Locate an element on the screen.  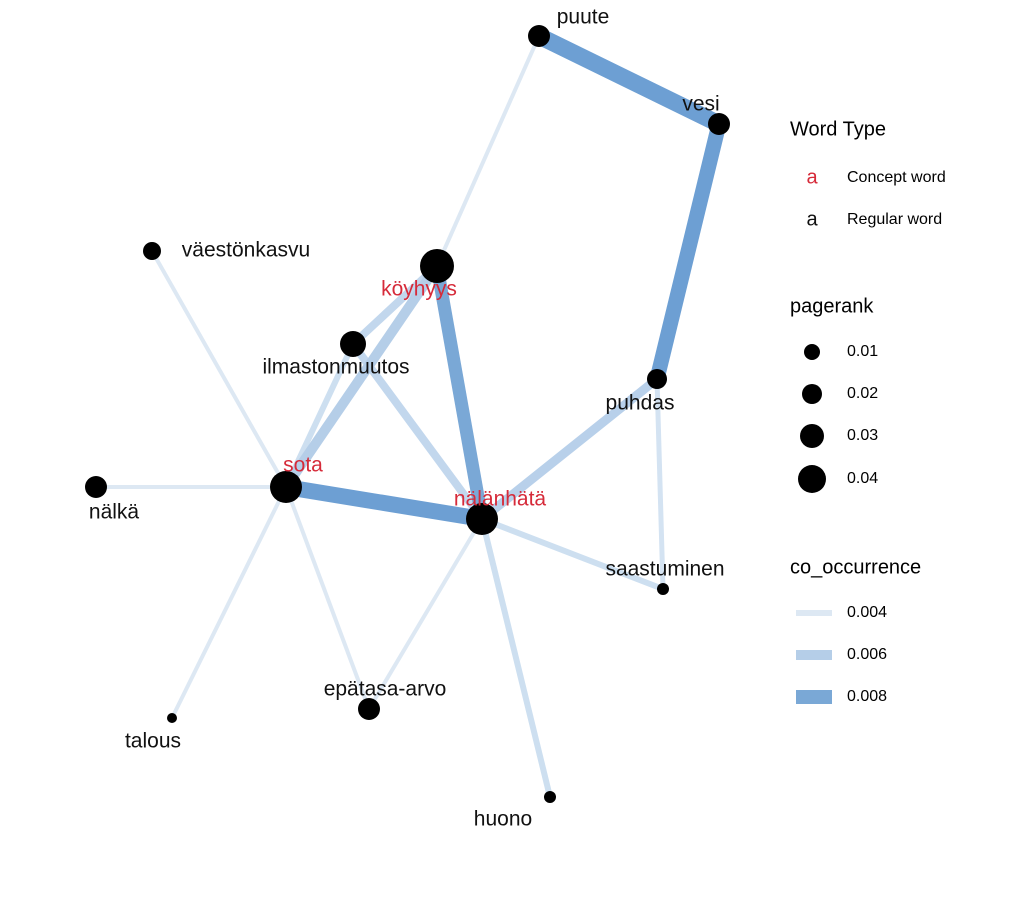
legend-label: 0.008 is located at coordinates (867, 696).